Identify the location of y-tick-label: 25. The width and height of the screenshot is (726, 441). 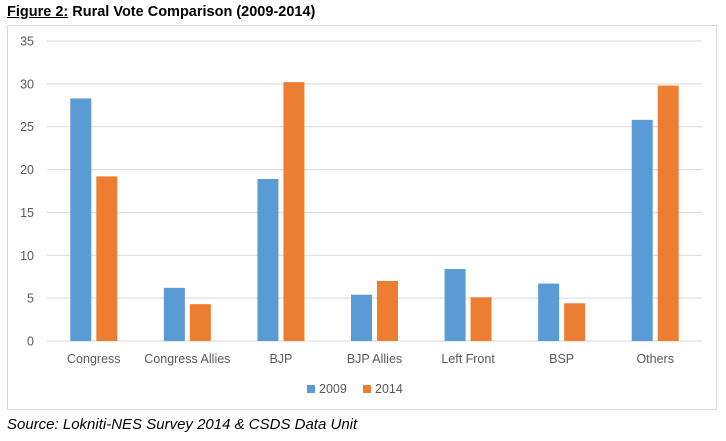
(27, 127).